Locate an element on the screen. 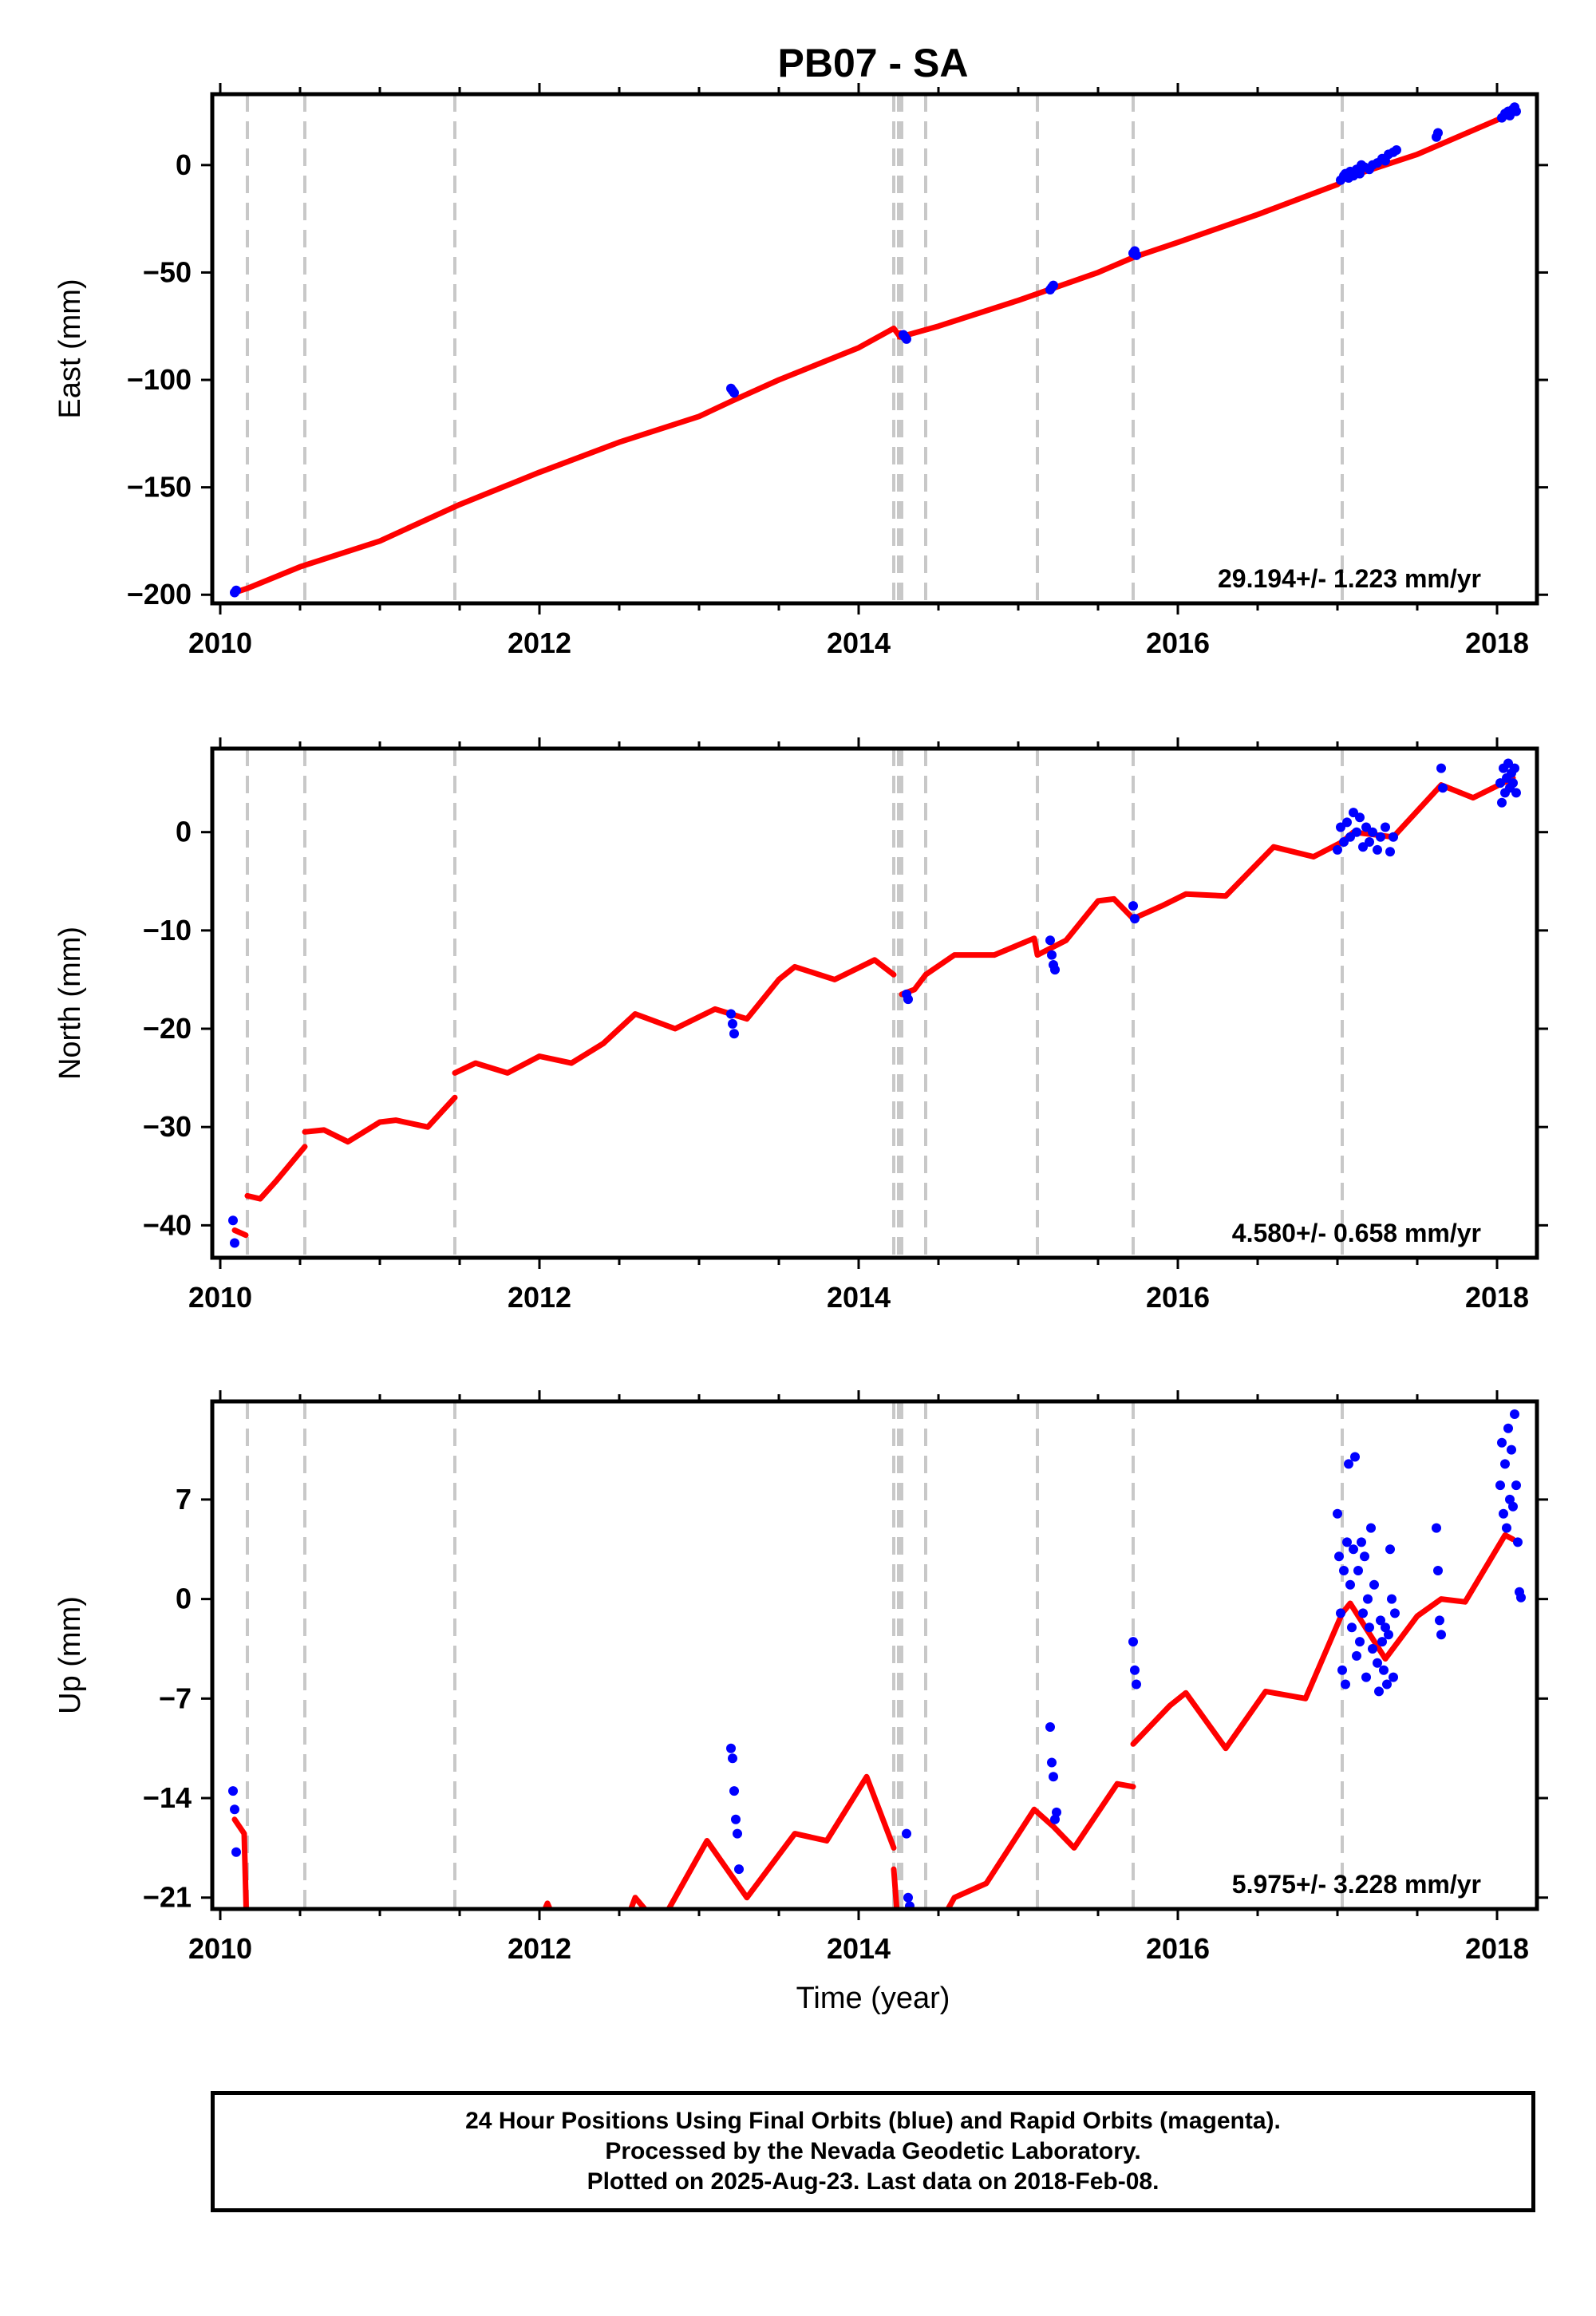  east-y-axis-label: East (mm) is located at coordinates (70, 348).